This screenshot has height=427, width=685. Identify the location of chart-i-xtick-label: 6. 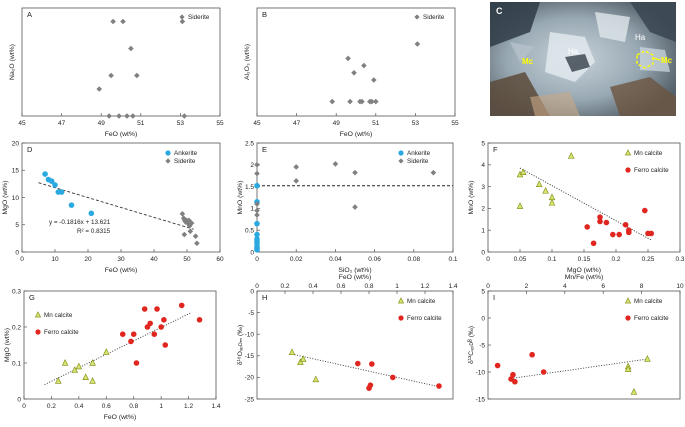
(603, 286).